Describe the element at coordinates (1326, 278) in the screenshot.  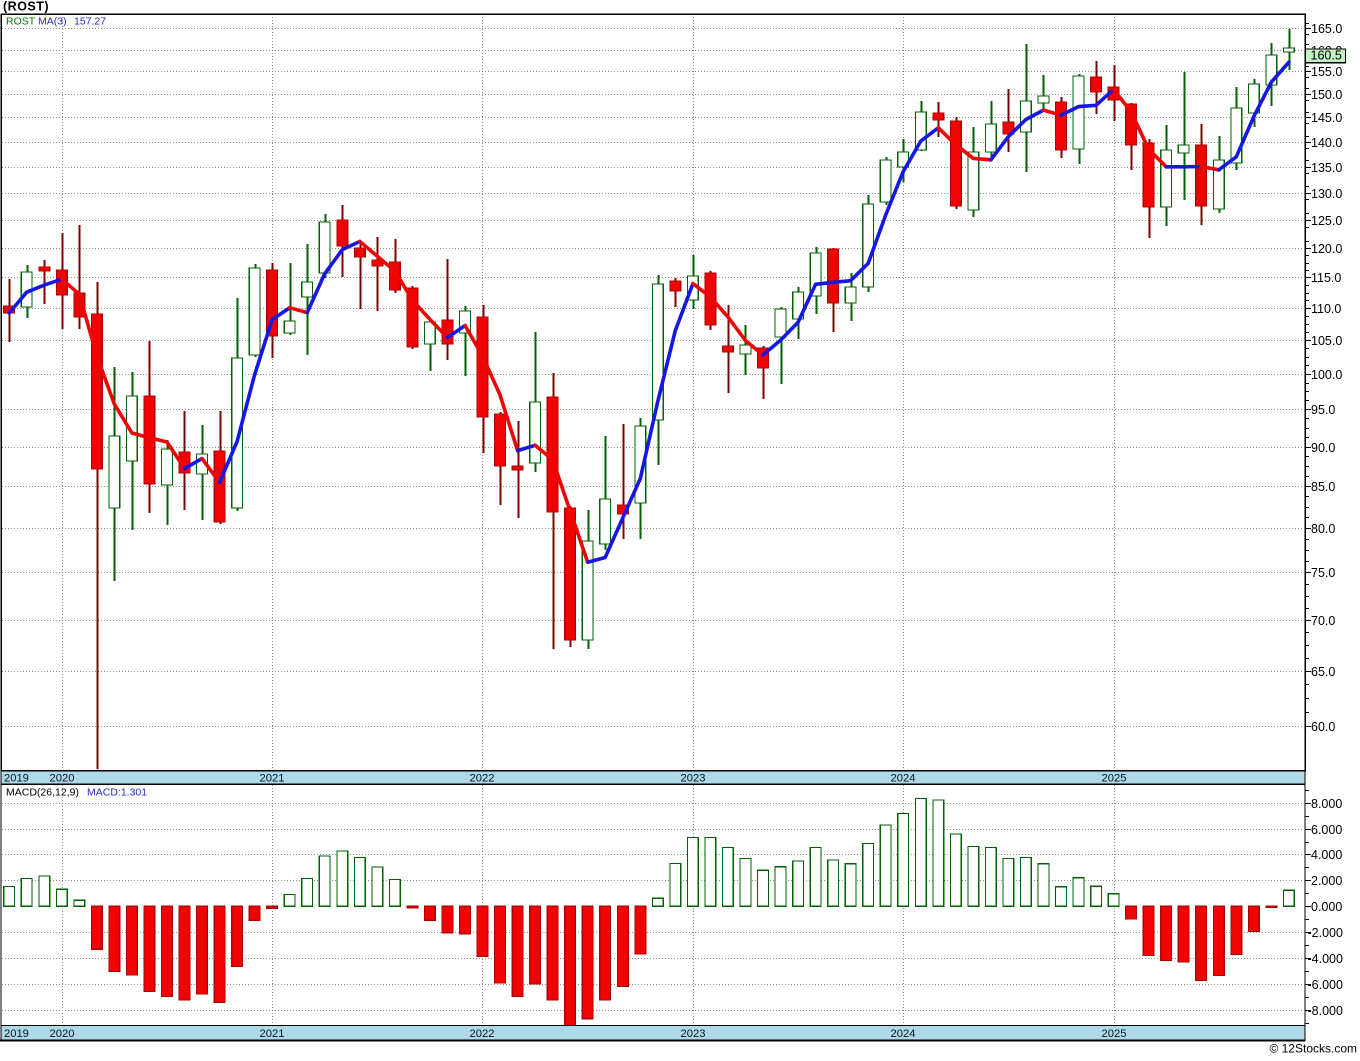
I see `svg-text: 115.0` at that location.